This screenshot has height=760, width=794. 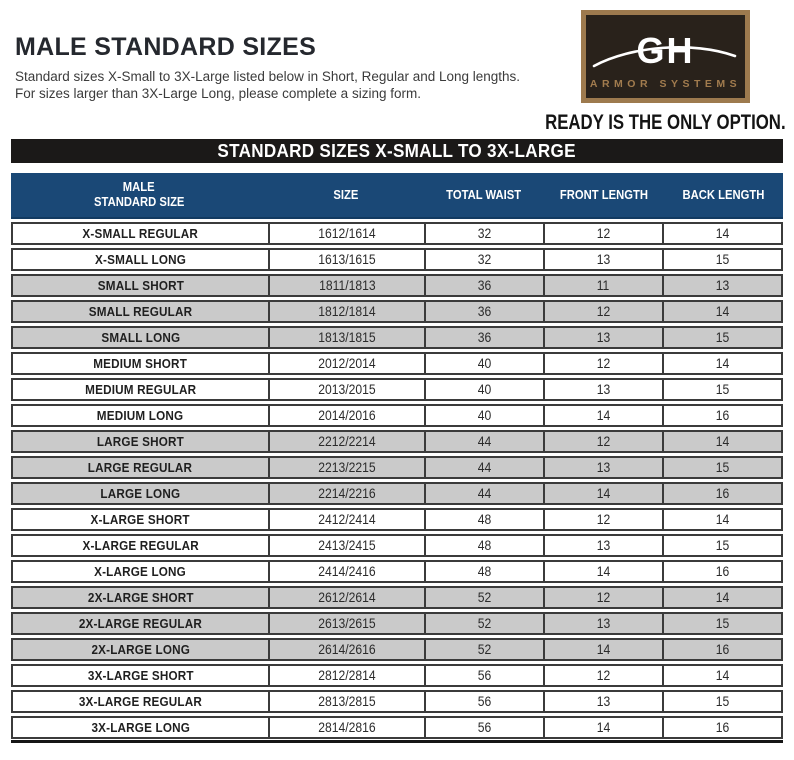 What do you see at coordinates (345, 571) in the screenshot?
I see `size-code-cell: 2414/2416` at bounding box center [345, 571].